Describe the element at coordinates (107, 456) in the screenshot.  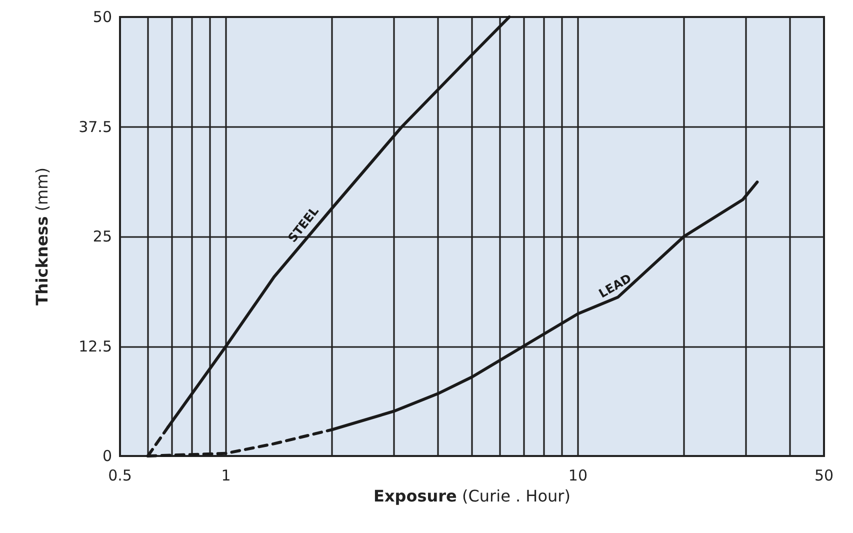
I see `y-tick-label: 0` at that location.